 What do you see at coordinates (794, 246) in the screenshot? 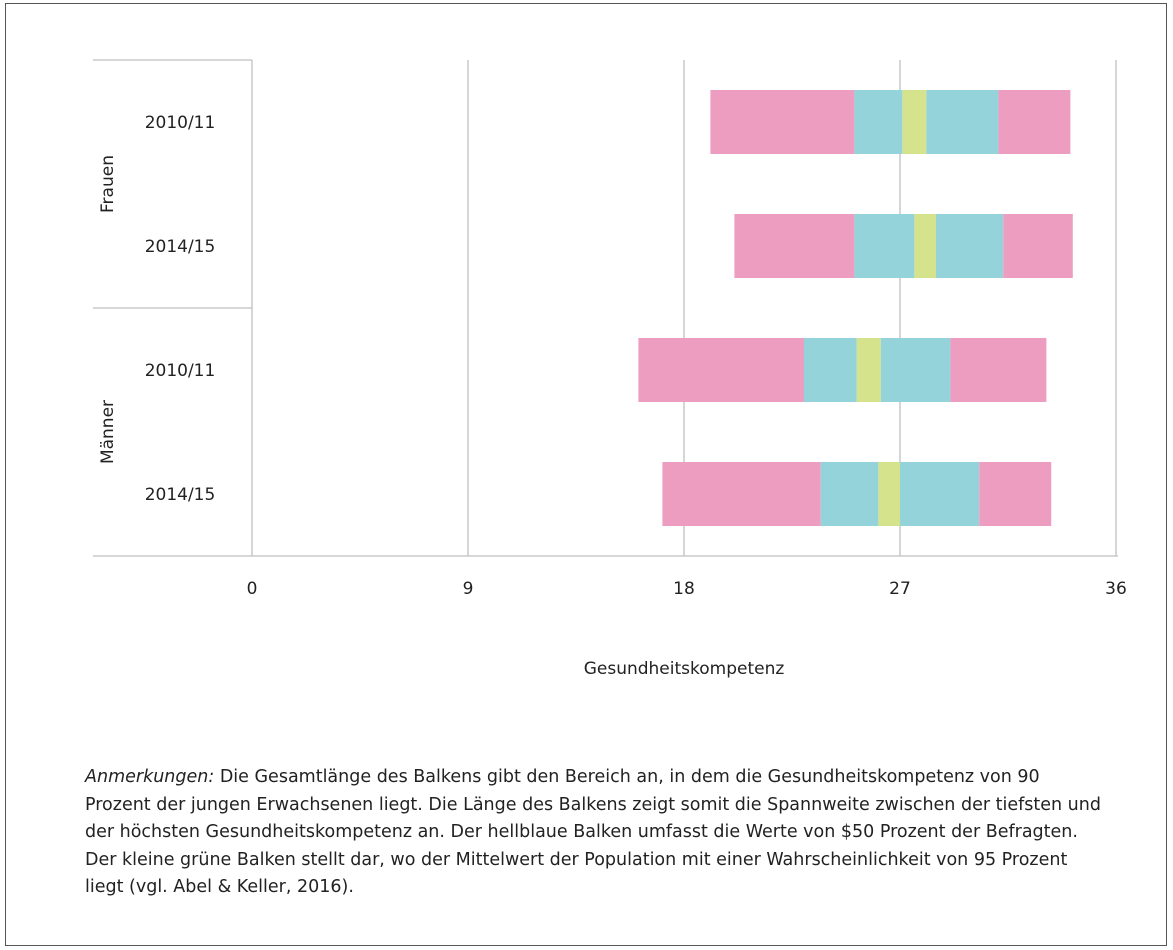
I see `bar-2-outer-low-segment` at bounding box center [794, 246].